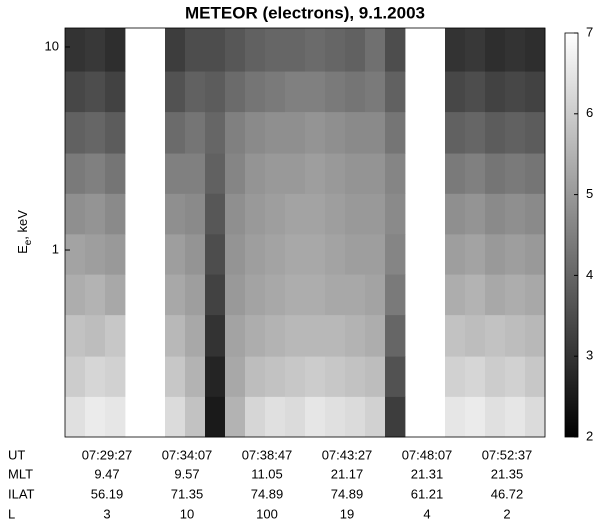 The width and height of the screenshot is (595, 527). What do you see at coordinates (267, 513) in the screenshot?
I see `row-value: 100` at bounding box center [267, 513].